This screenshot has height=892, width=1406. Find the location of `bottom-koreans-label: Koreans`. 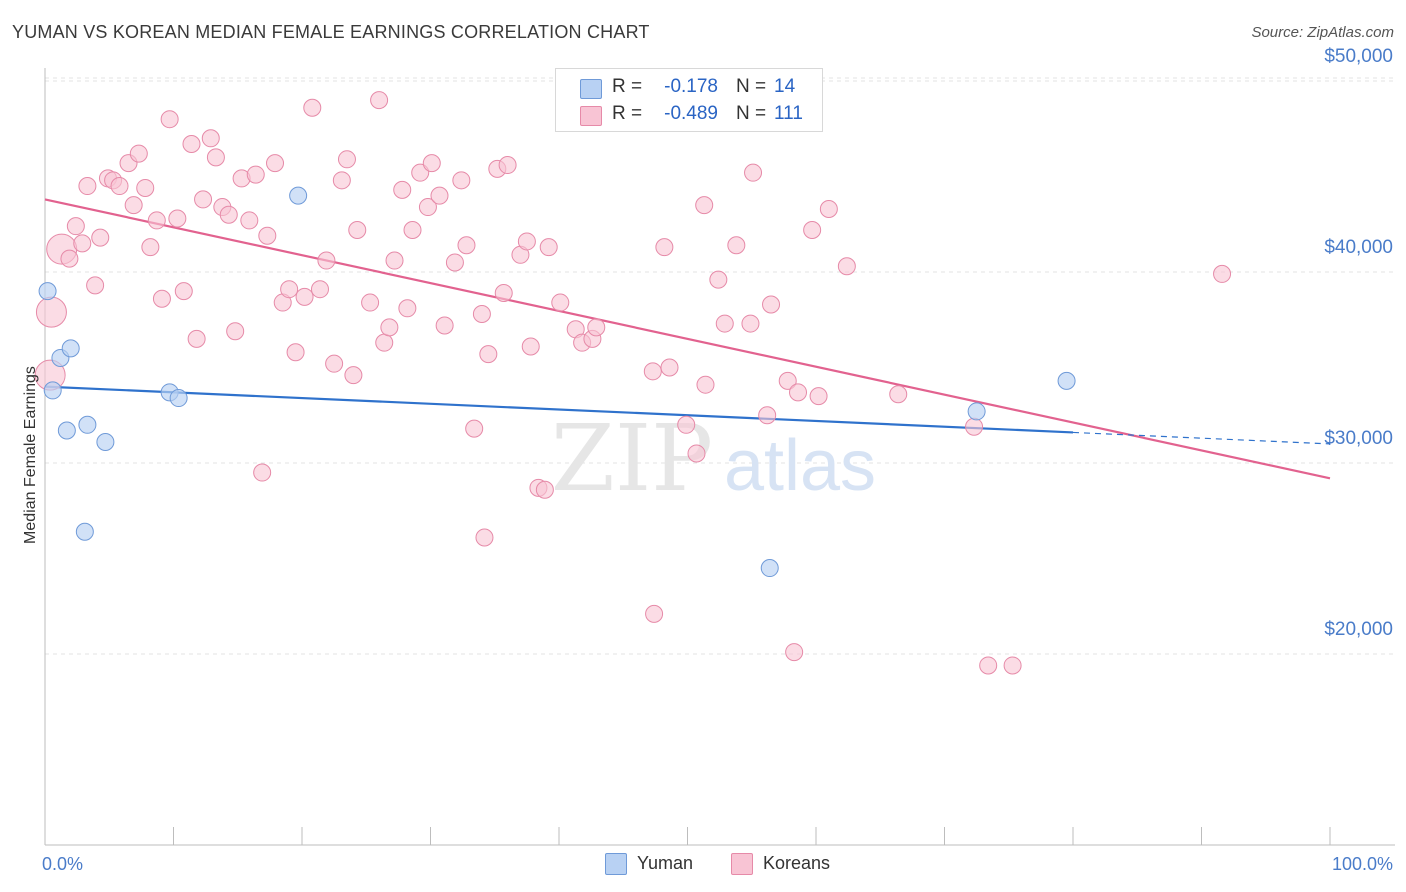

bottom-koreans-label: Koreans is located at coordinates (797, 863).